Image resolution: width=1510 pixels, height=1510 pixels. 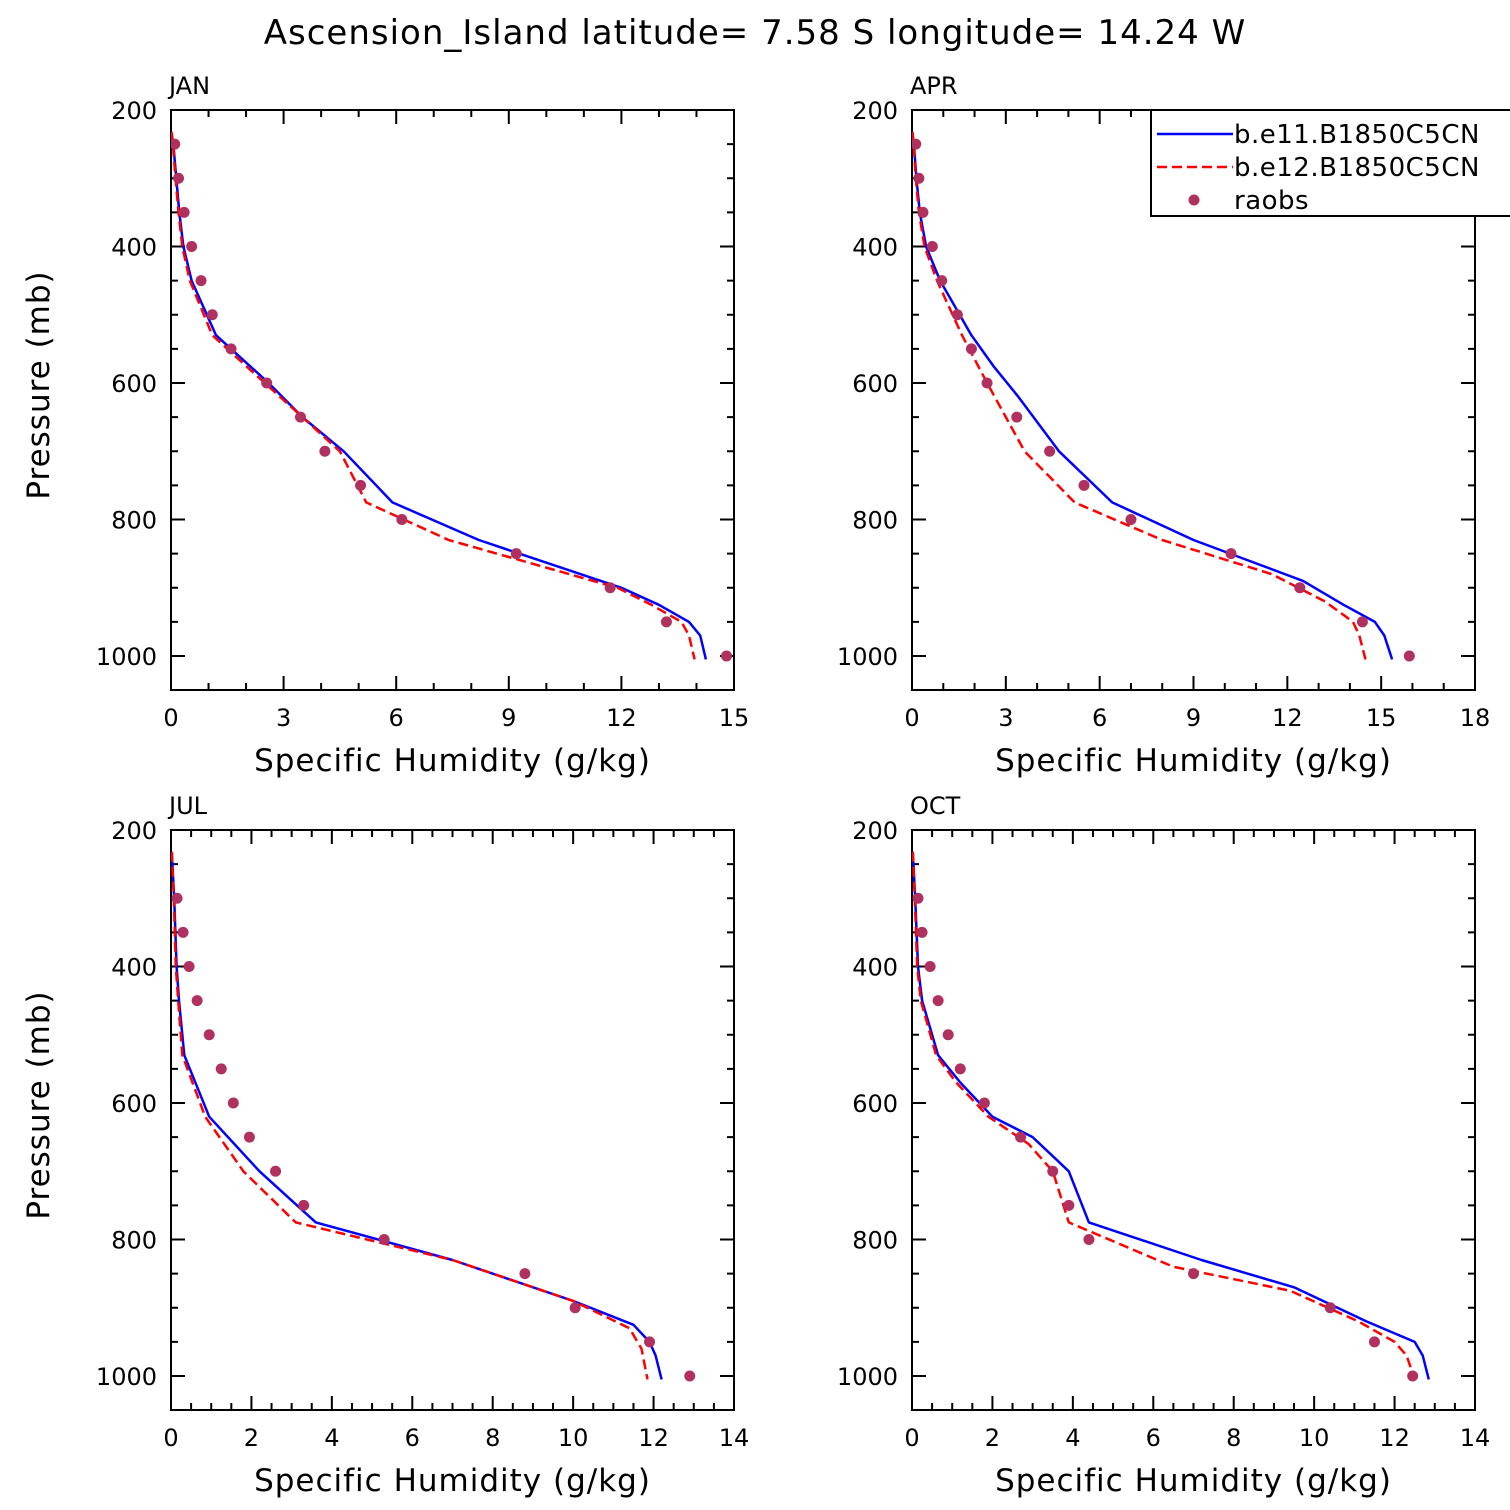 I want to click on panel-month-label: JAN, so click(x=188, y=86).